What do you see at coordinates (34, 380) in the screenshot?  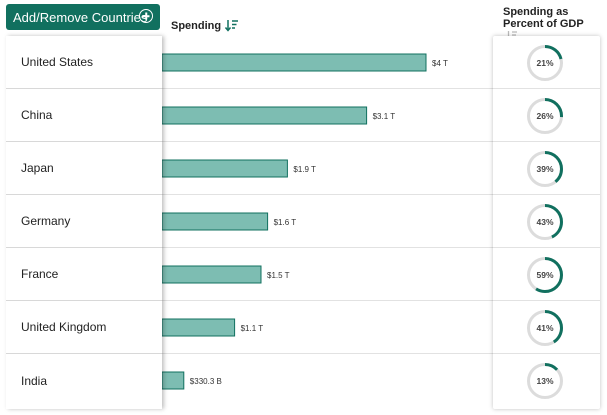 I see `country-label: India` at bounding box center [34, 380].